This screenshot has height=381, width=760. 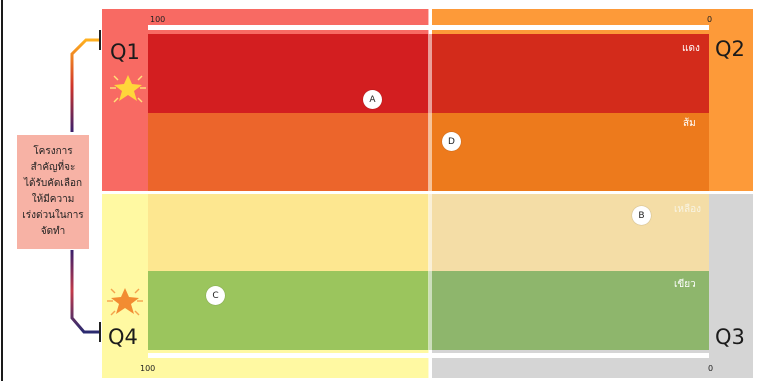 What do you see at coordinates (53, 183) in the screenshot?
I see `side-note-line: ได้รับคัดเลือก` at bounding box center [53, 183].